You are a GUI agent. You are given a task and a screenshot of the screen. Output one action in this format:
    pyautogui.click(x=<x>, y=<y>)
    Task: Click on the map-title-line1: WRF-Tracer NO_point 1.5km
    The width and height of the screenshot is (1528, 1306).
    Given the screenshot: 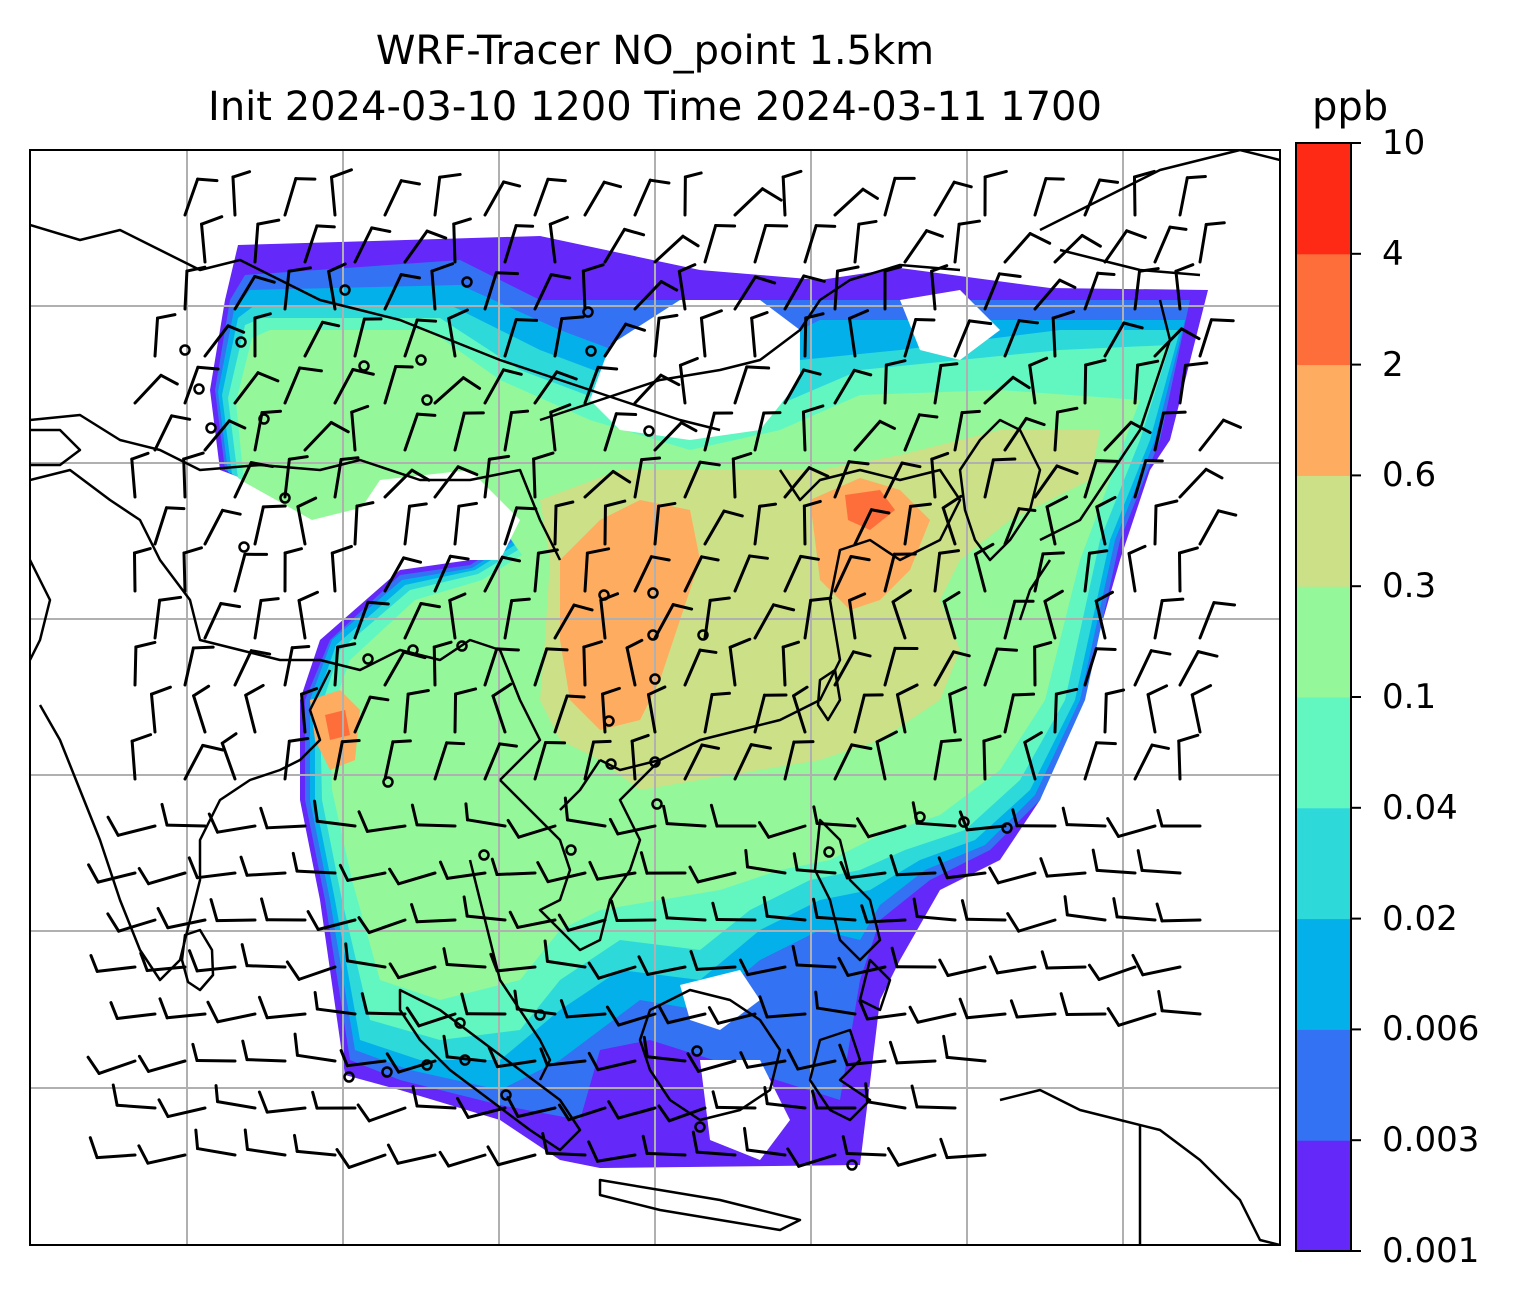 What is the action you would take?
    pyautogui.click(x=655, y=51)
    